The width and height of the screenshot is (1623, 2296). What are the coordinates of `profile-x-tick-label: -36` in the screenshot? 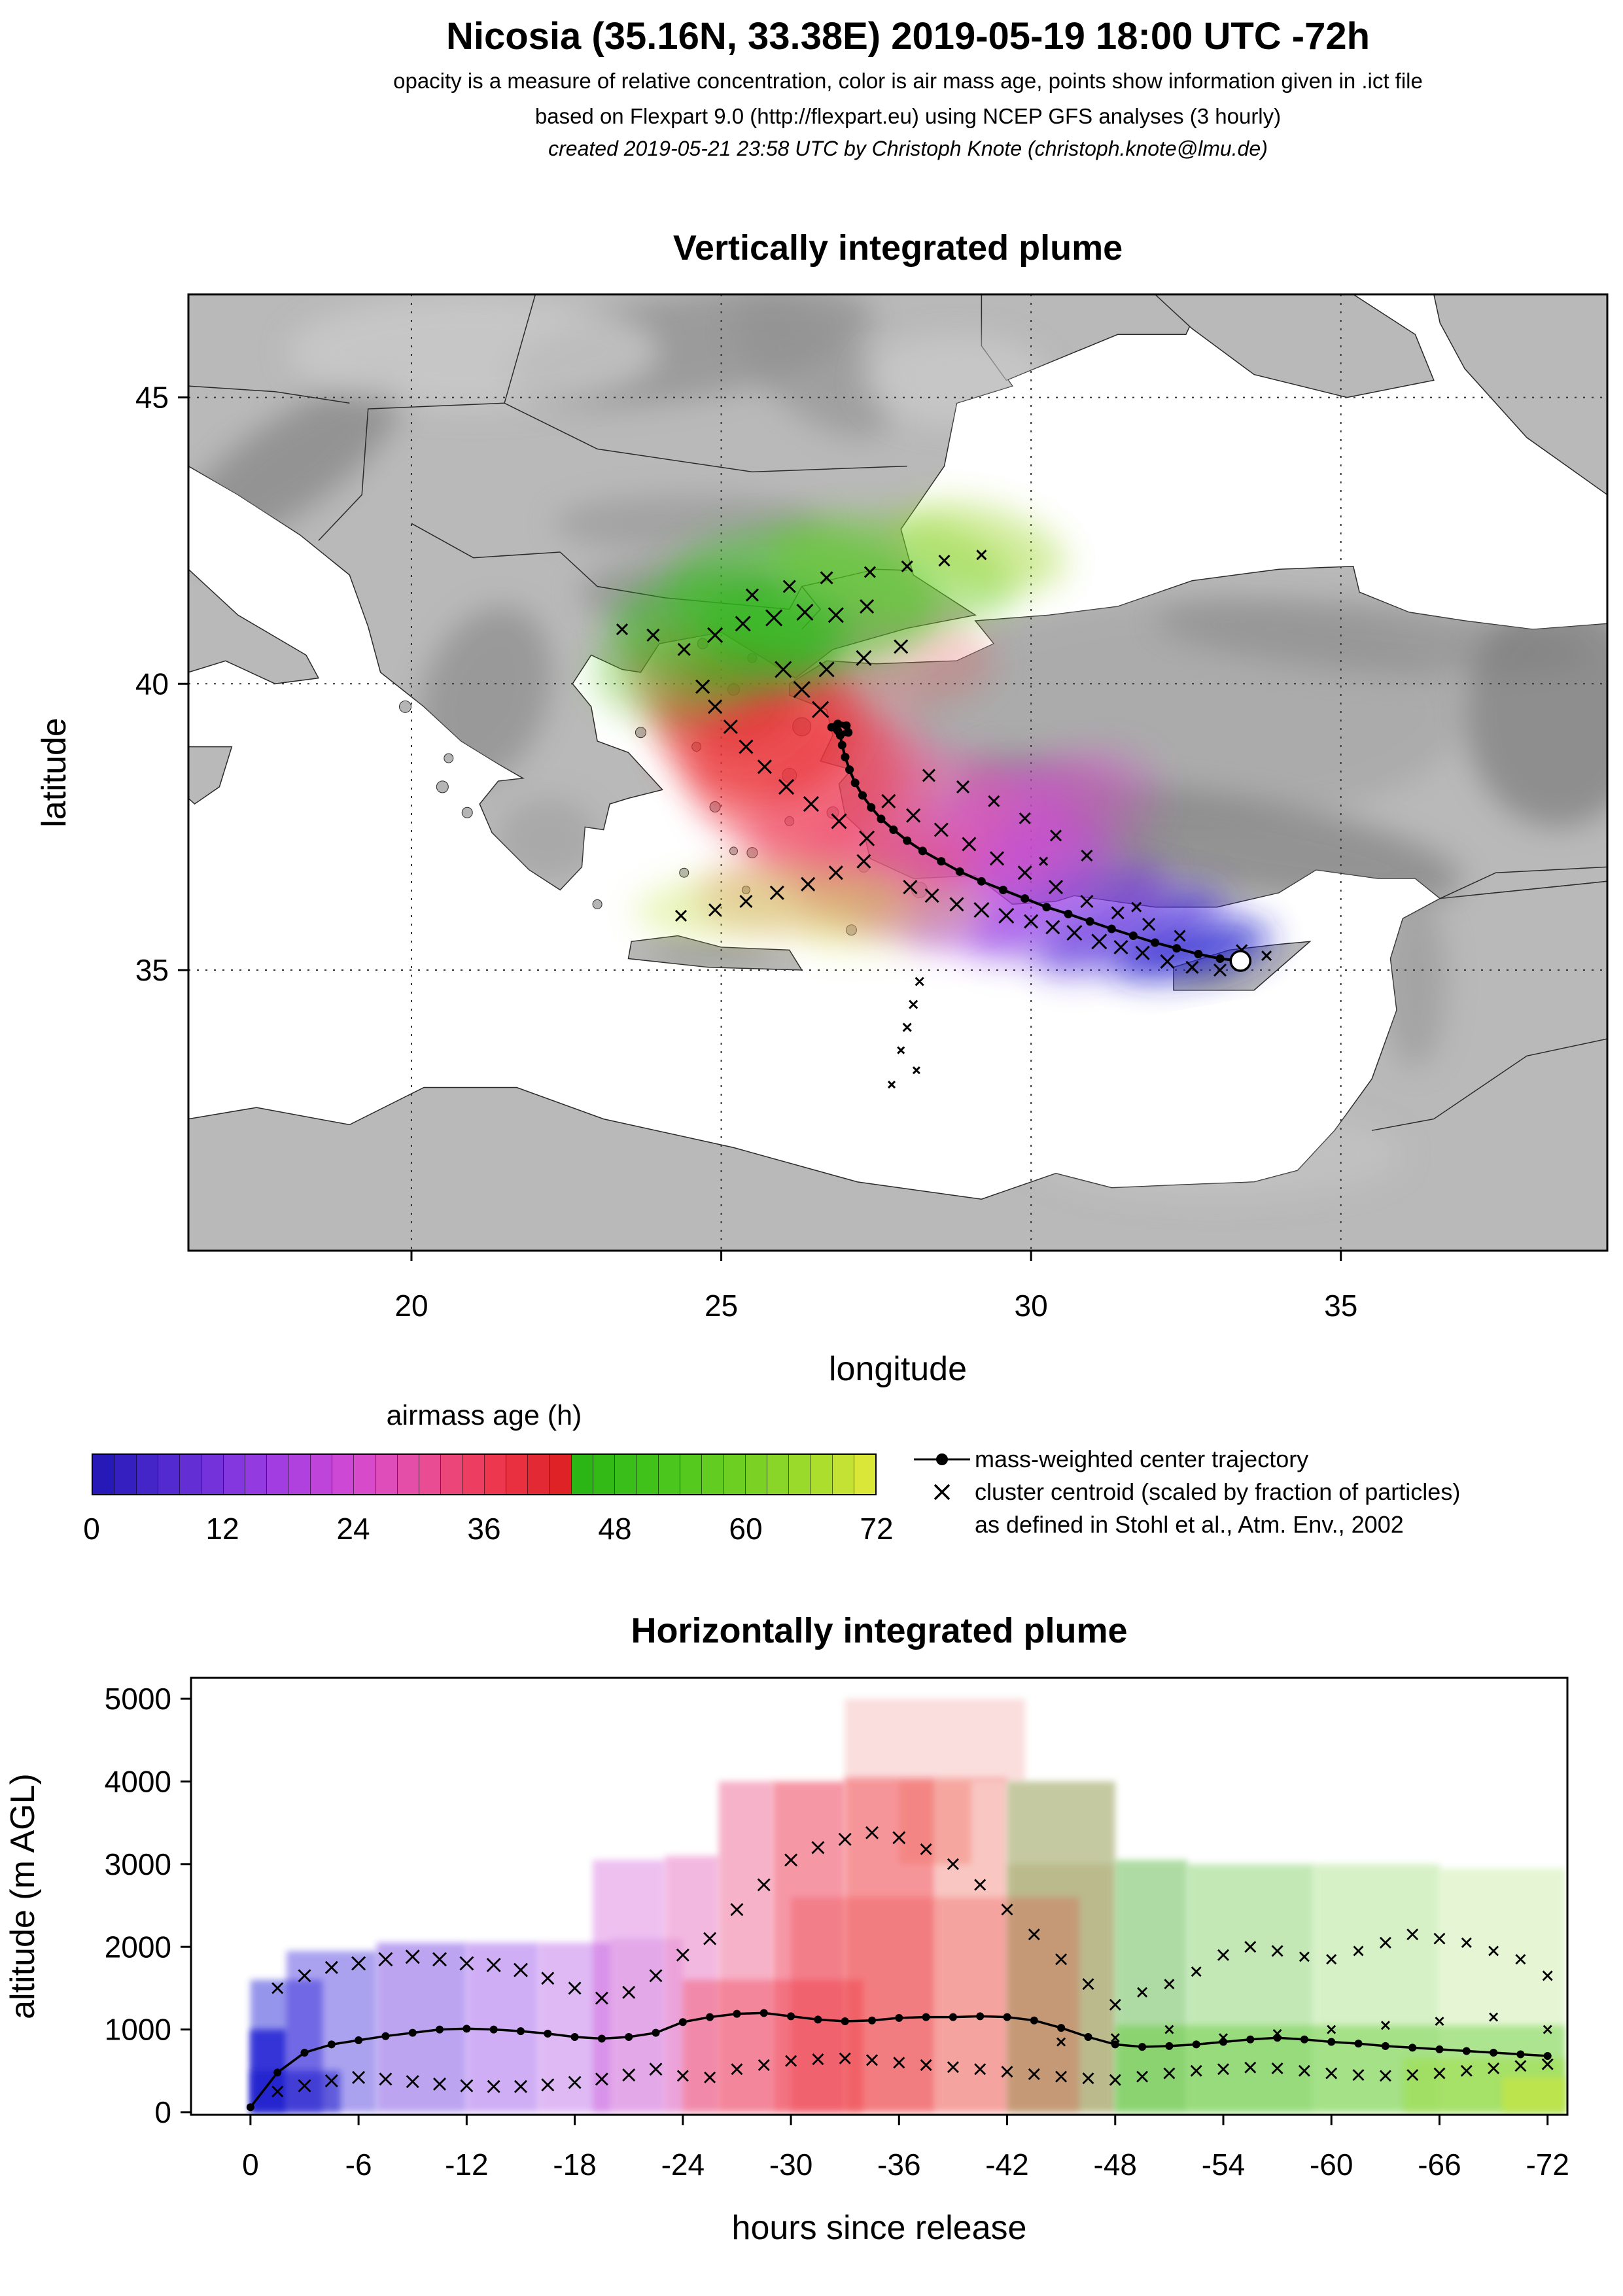 It's located at (898, 2165).